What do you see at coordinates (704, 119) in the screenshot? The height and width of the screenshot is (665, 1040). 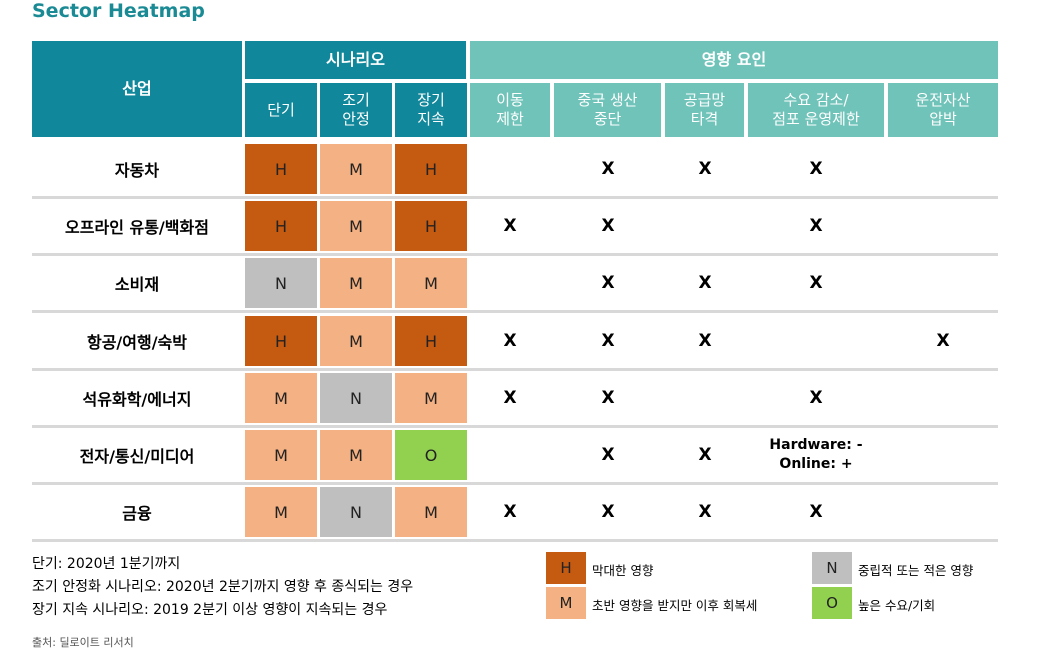 I see `header-factor-2-line2: 타격` at bounding box center [704, 119].